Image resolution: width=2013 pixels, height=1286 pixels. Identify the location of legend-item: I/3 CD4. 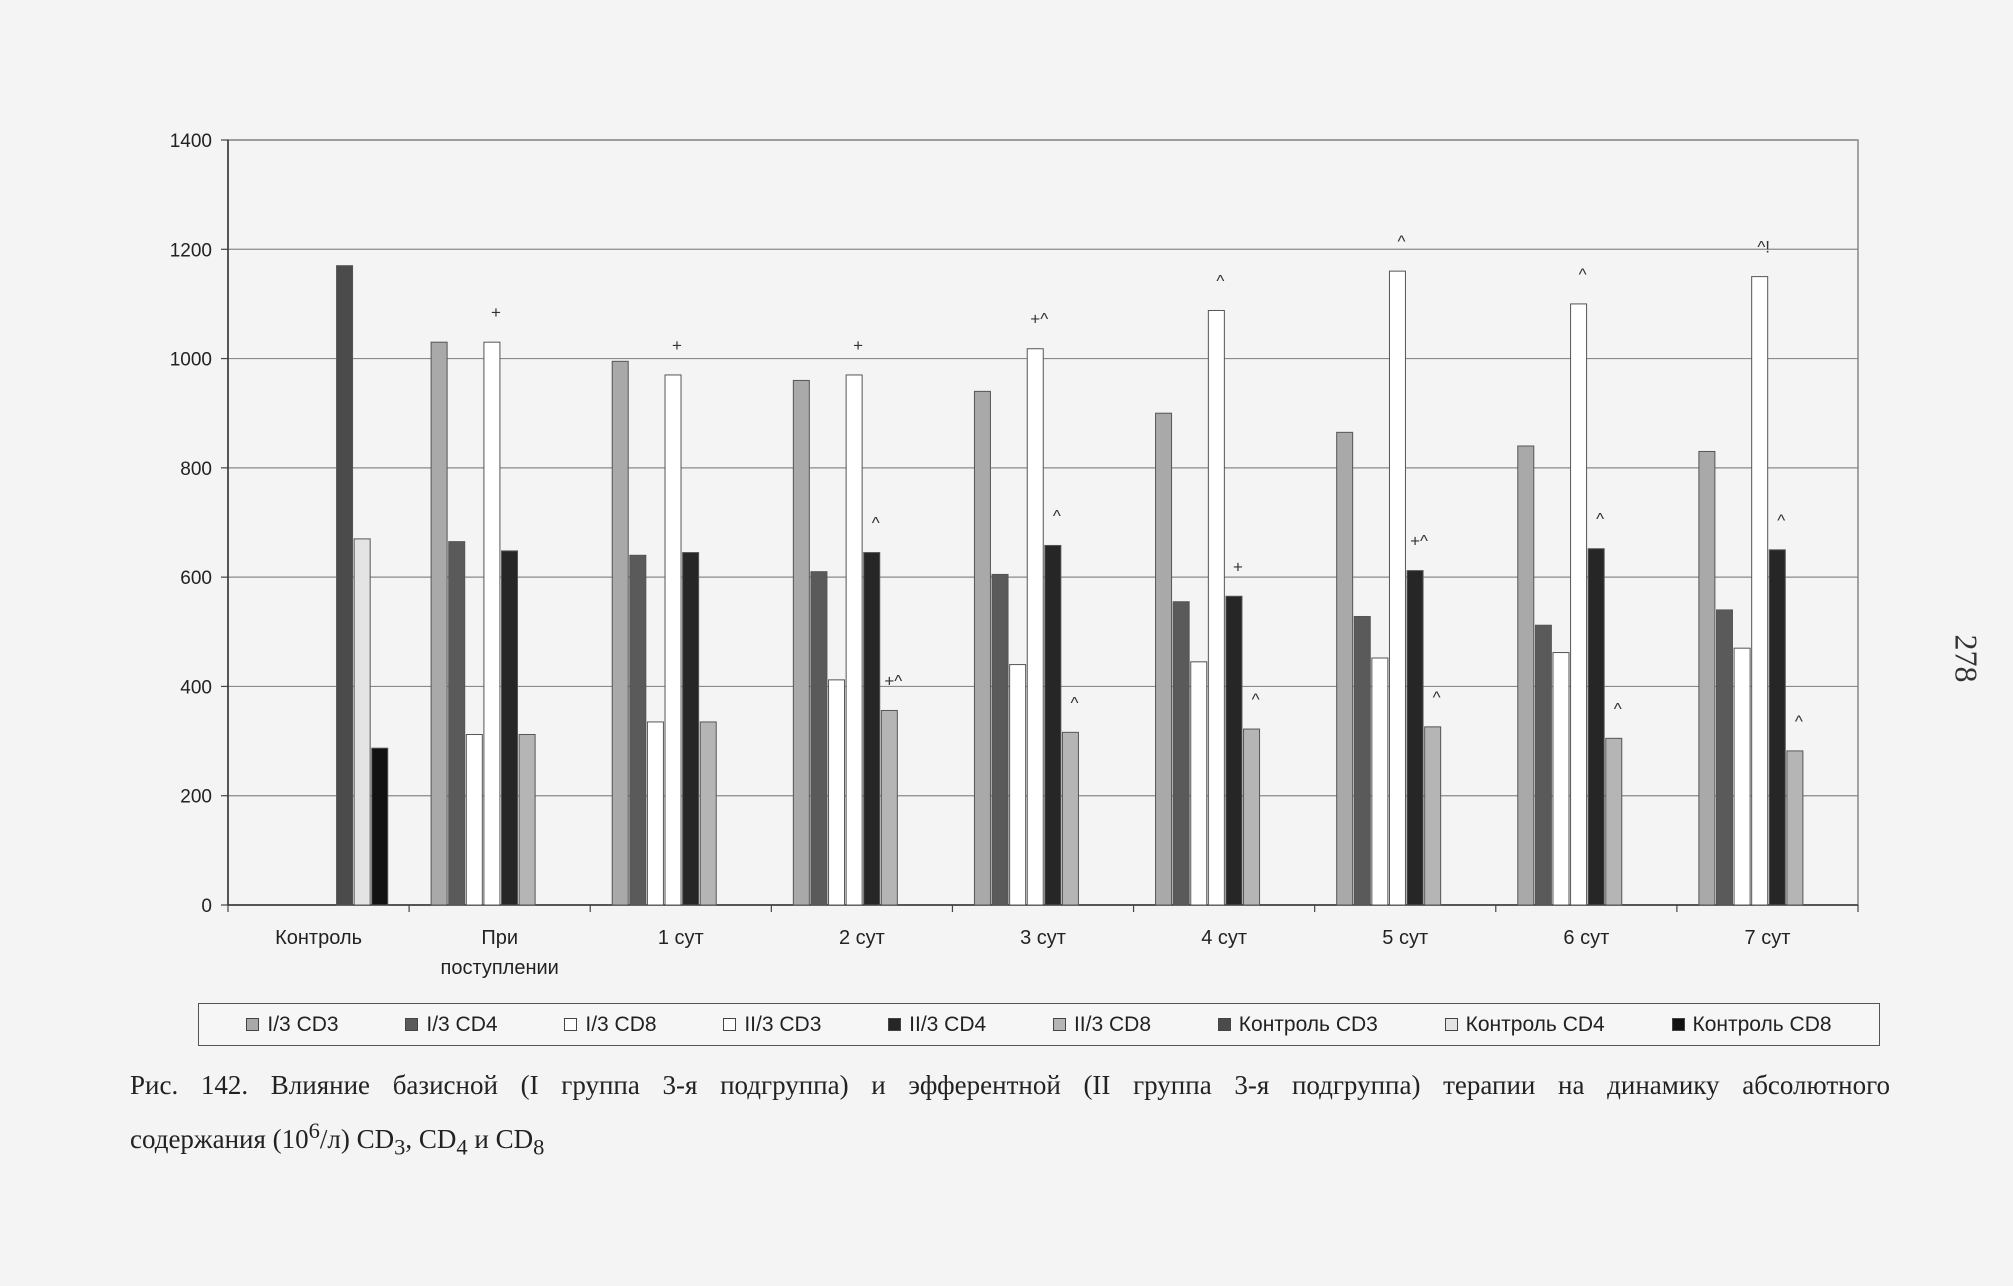
(451, 1024).